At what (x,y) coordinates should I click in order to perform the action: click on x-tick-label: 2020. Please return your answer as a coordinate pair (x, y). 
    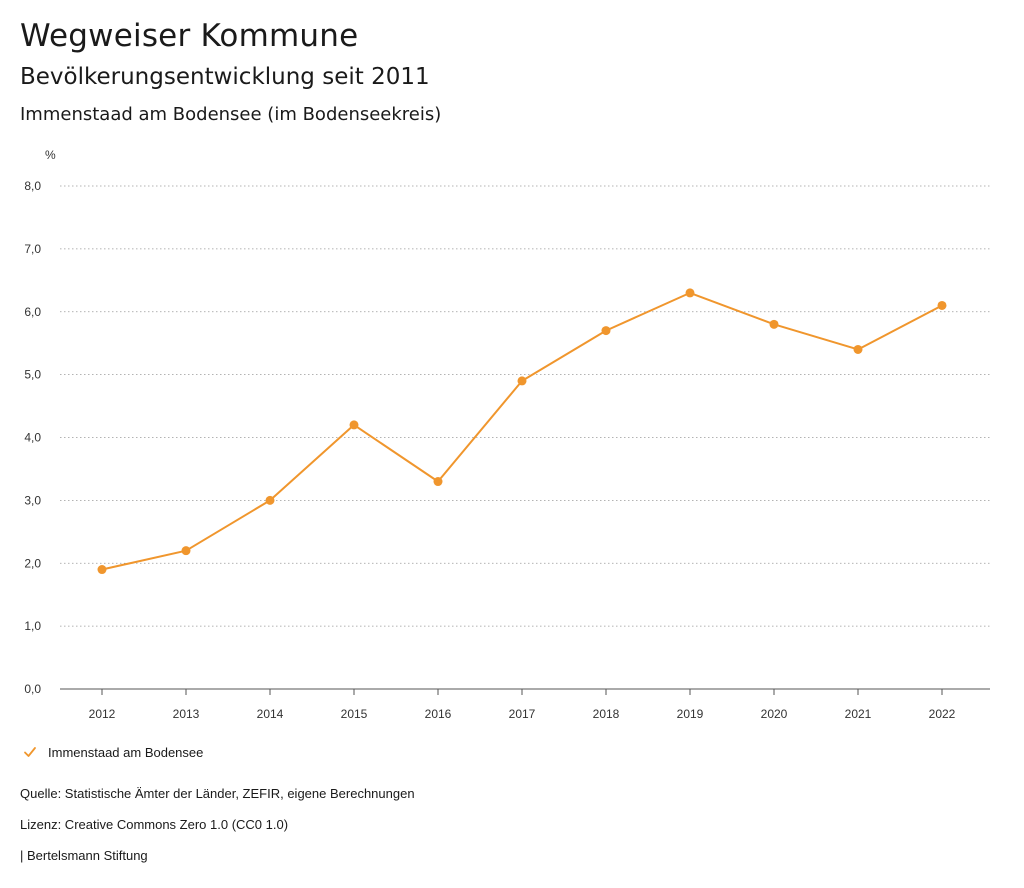
    Looking at the image, I should click on (774, 714).